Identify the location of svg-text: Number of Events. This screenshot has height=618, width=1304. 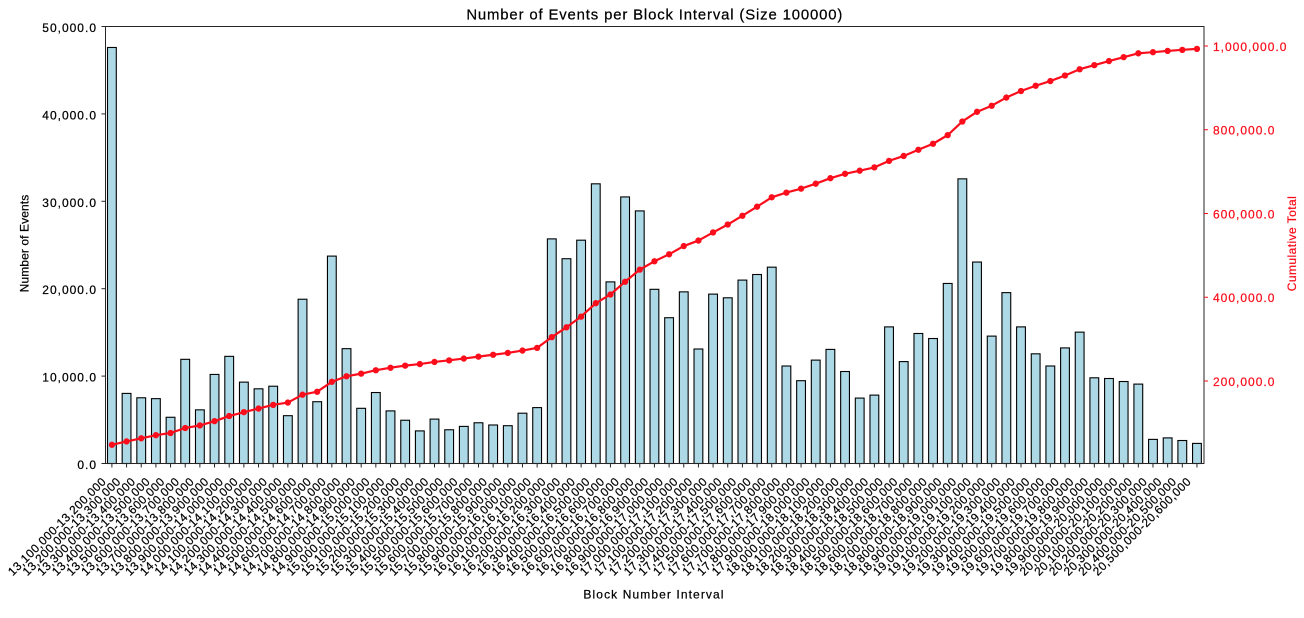
(25, 244).